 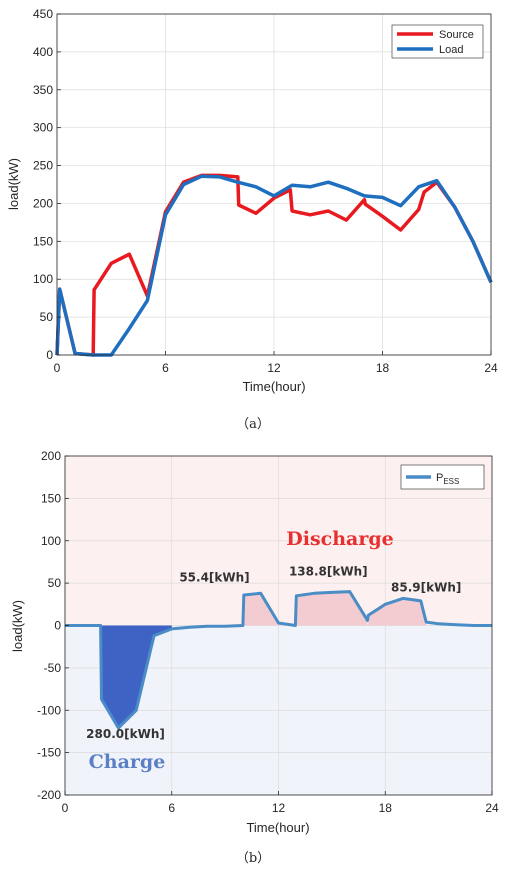 What do you see at coordinates (43, 128) in the screenshot?
I see `chart-a-ytick-label: 300` at bounding box center [43, 128].